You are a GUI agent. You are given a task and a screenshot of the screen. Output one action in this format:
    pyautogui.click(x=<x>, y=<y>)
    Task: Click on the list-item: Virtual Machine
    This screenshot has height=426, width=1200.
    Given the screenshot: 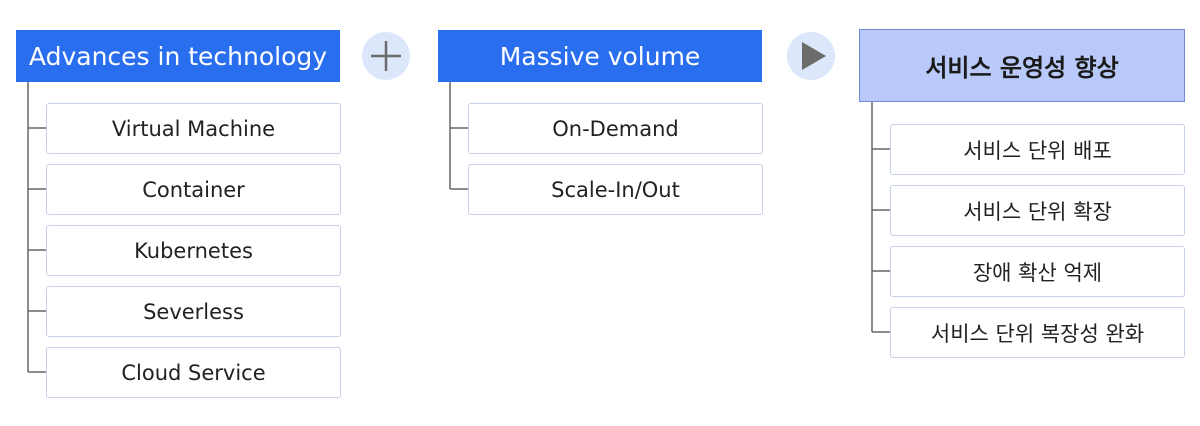 What is the action you would take?
    pyautogui.click(x=193, y=128)
    